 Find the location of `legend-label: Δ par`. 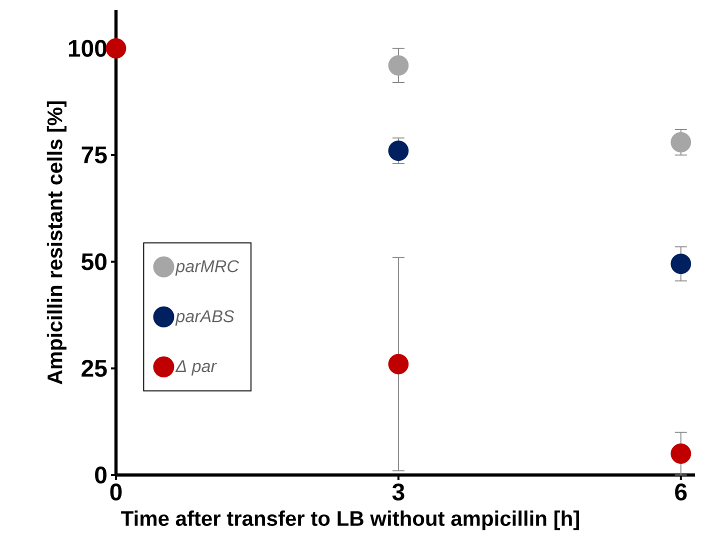

legend-label: Δ par is located at coordinates (196, 368).